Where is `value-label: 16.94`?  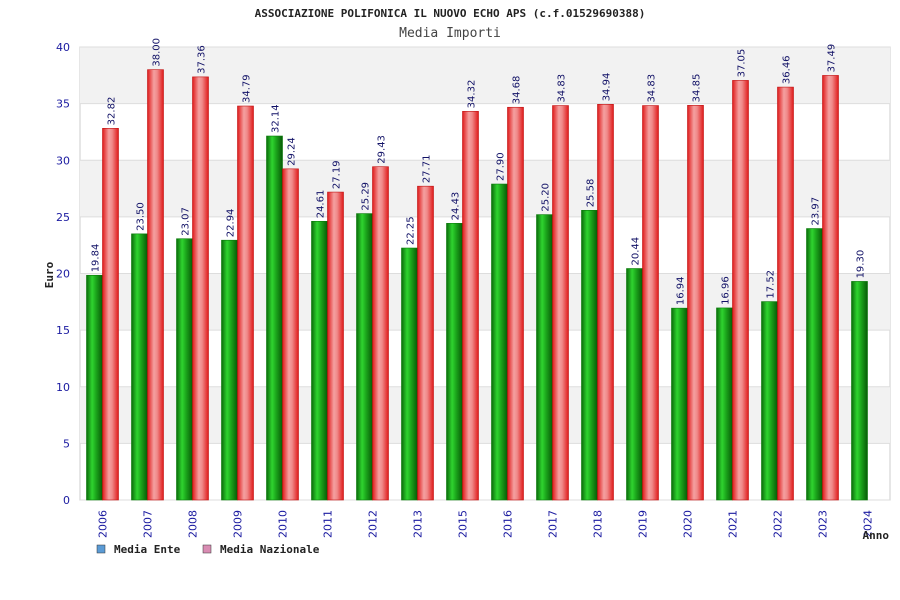 value-label: 16.94 is located at coordinates (681, 291).